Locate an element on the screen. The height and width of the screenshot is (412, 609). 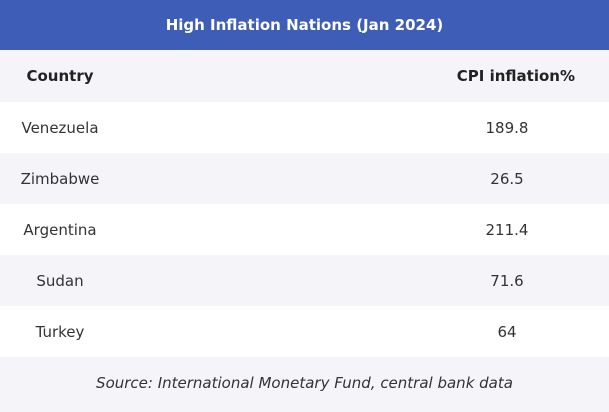
cell-country: Sudan is located at coordinates (60, 280).